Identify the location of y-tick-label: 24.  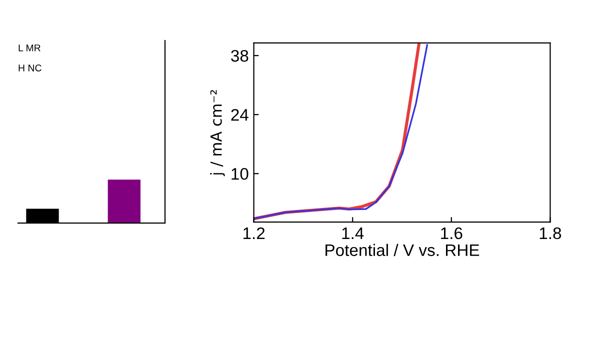
(239, 114).